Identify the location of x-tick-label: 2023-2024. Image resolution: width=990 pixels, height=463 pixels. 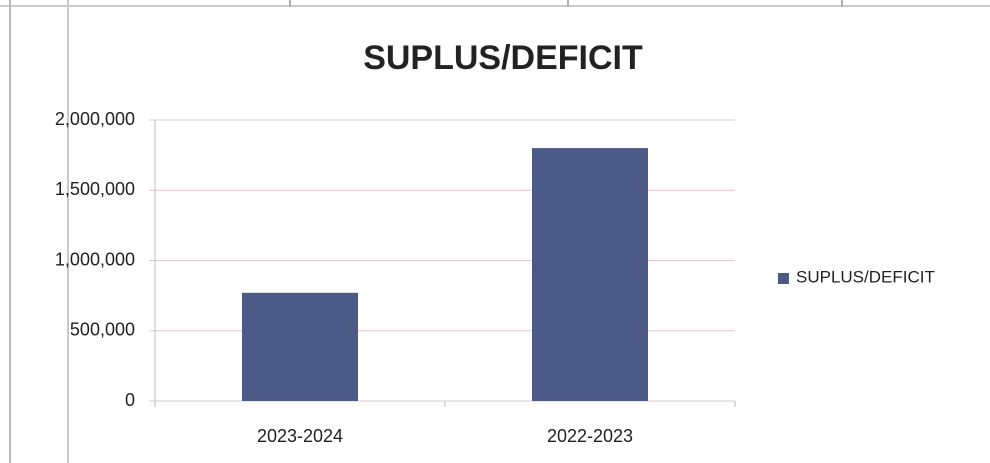
(300, 436).